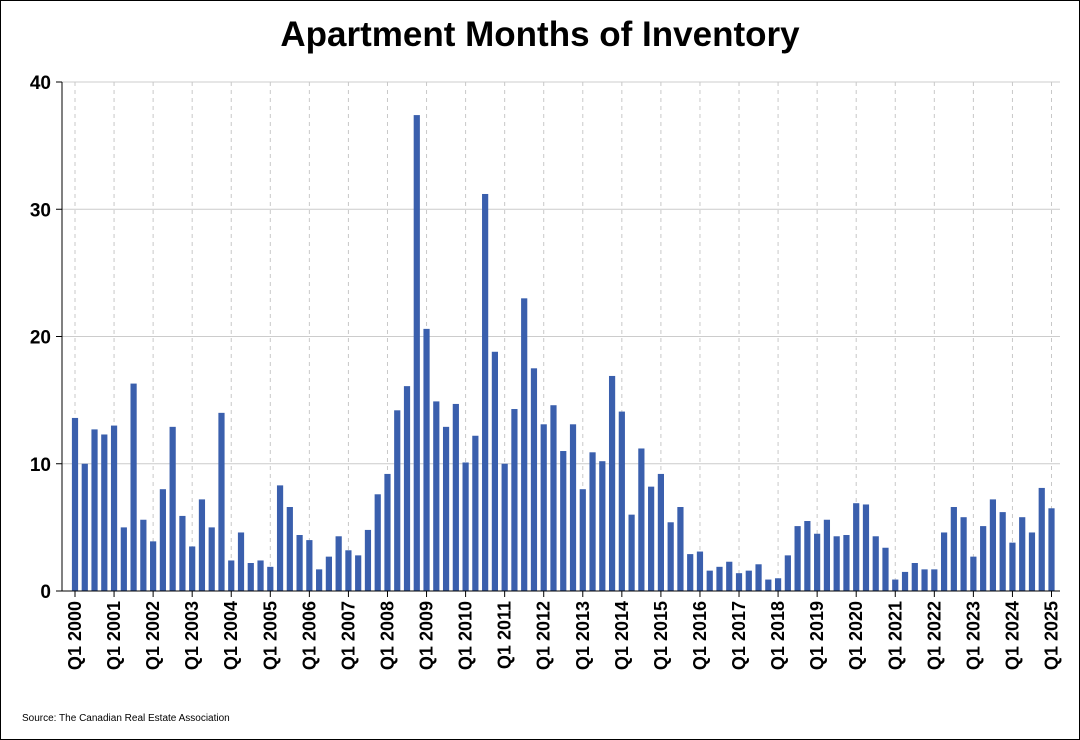 This screenshot has height=740, width=1080. What do you see at coordinates (40, 83) in the screenshot?
I see `y-tick-label: 40` at bounding box center [40, 83].